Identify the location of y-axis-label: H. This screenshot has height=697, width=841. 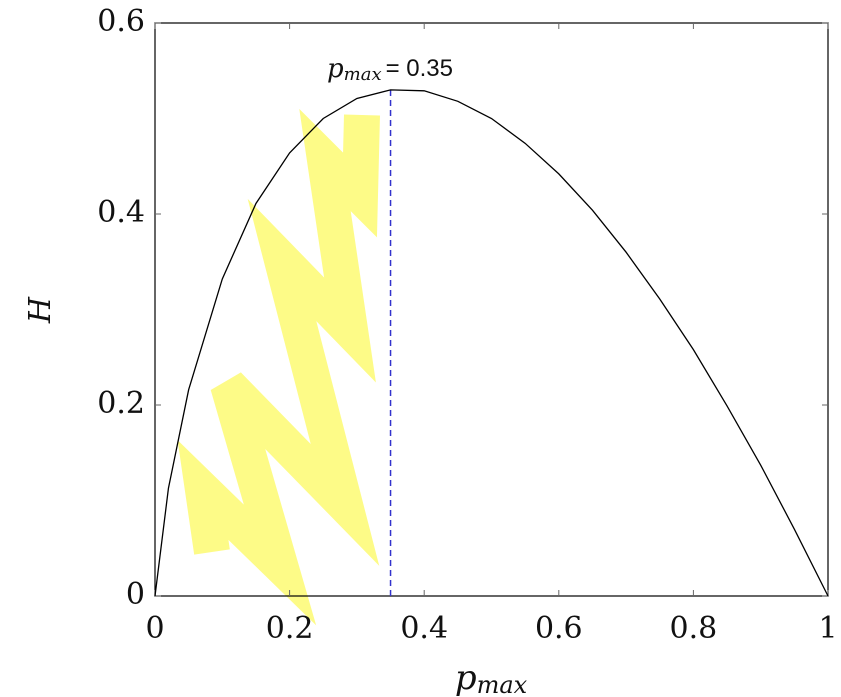
(40, 310).